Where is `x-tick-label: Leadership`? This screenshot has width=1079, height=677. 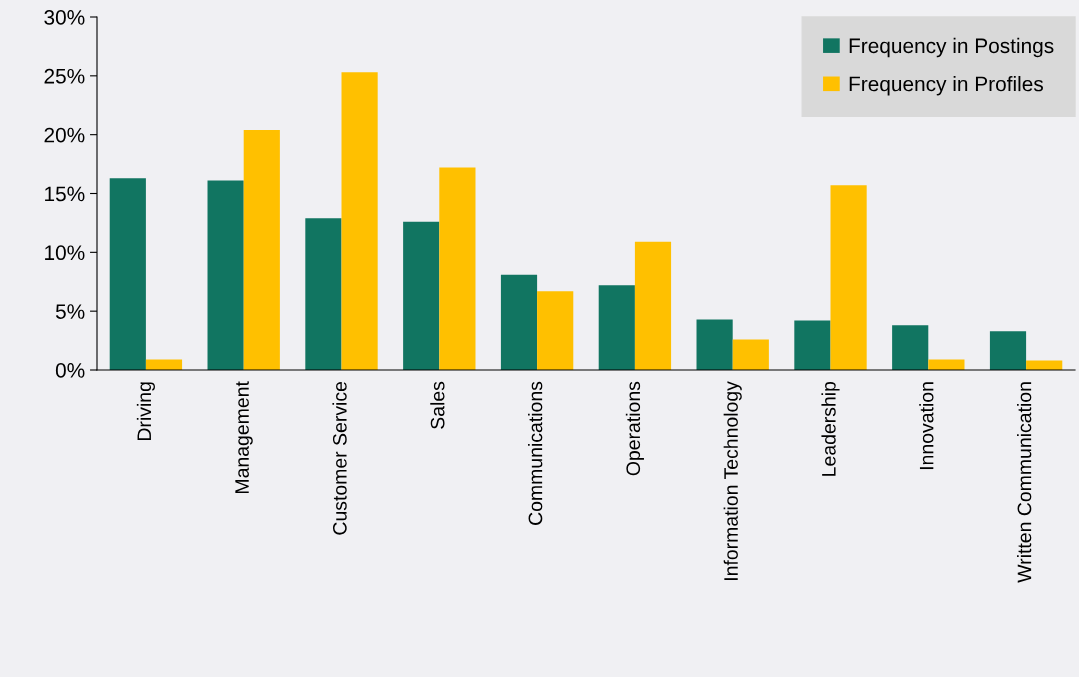 x-tick-label: Leadership is located at coordinates (830, 428).